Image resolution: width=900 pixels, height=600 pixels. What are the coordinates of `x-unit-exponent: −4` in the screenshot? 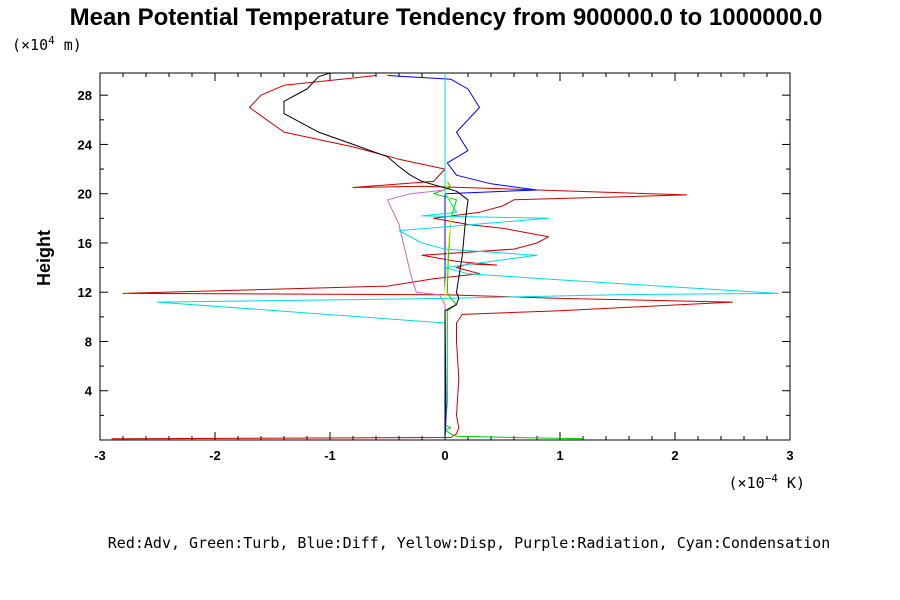 It's located at (772, 478).